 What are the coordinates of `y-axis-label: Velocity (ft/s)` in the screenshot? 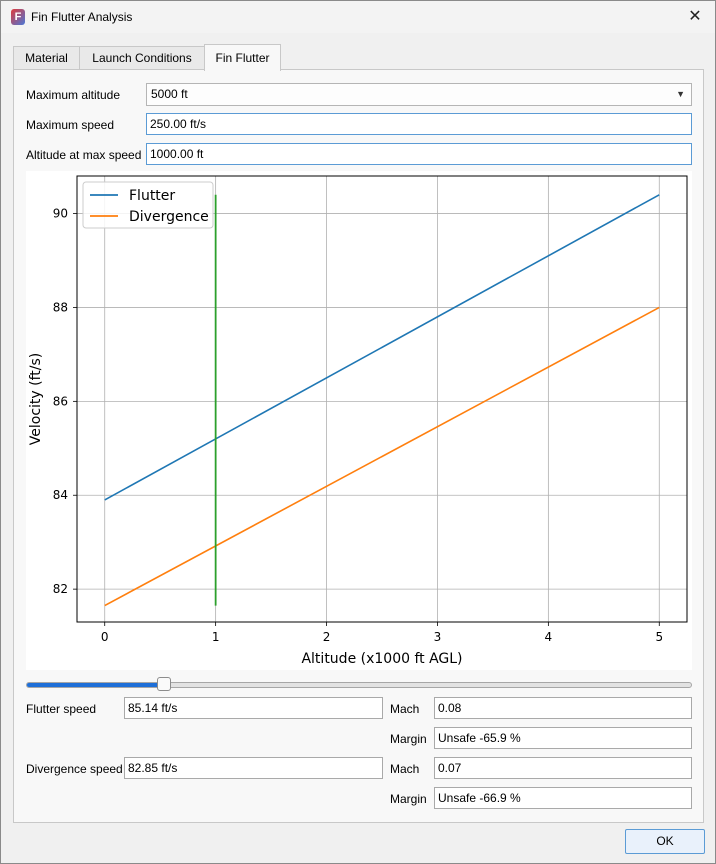 It's located at (36, 399).